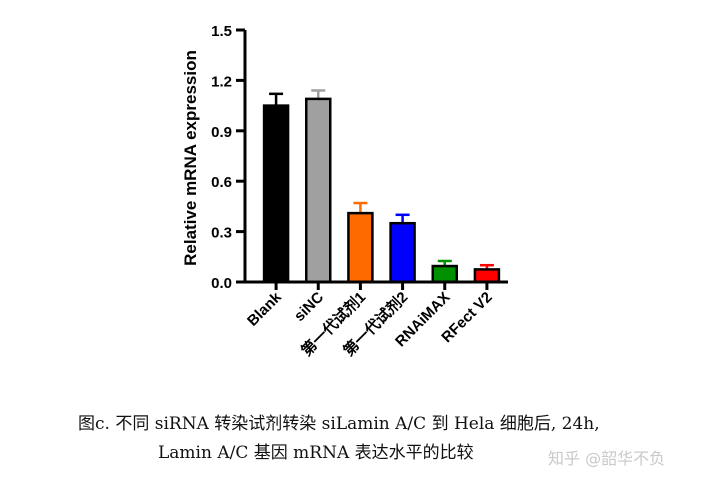  I want to click on x-tick-label: siNC, so click(309, 307).